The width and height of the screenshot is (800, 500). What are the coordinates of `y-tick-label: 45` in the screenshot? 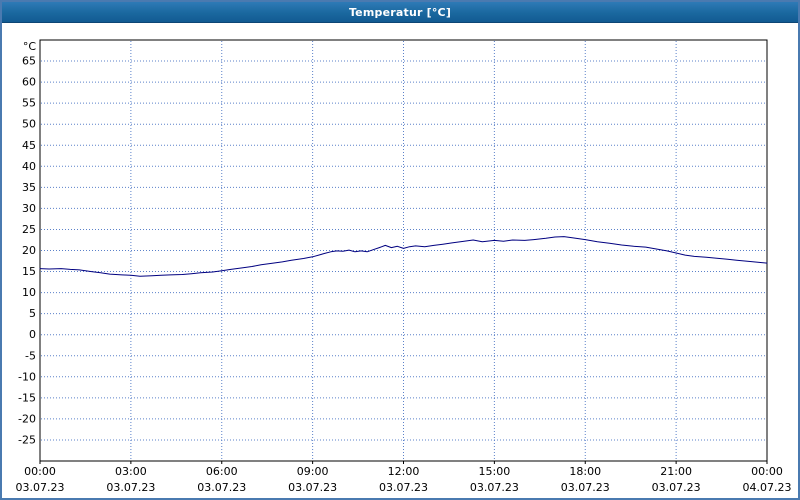 It's located at (29, 145).